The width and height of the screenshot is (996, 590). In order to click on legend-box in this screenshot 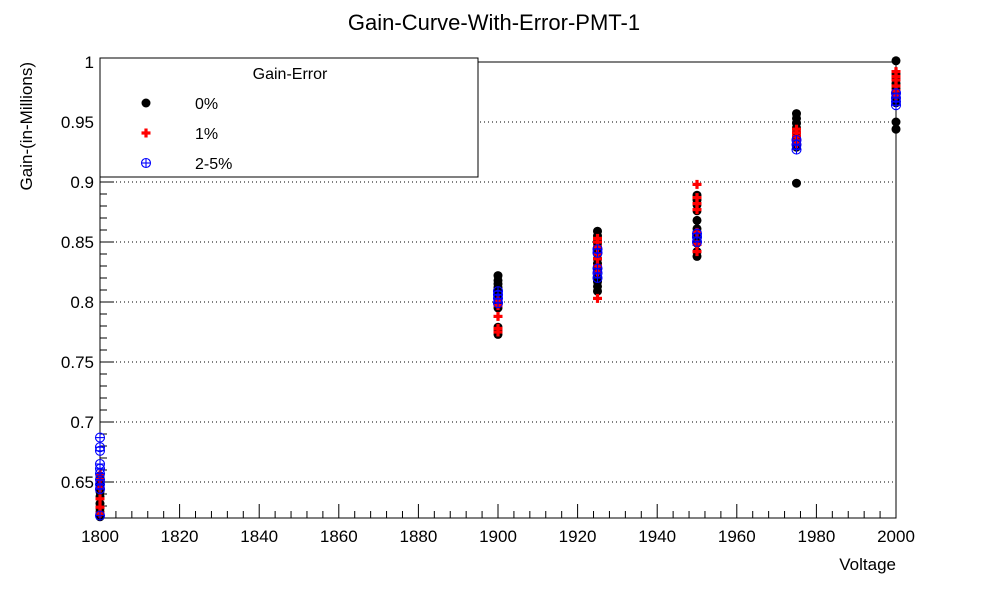, I will do `click(289, 117)`.